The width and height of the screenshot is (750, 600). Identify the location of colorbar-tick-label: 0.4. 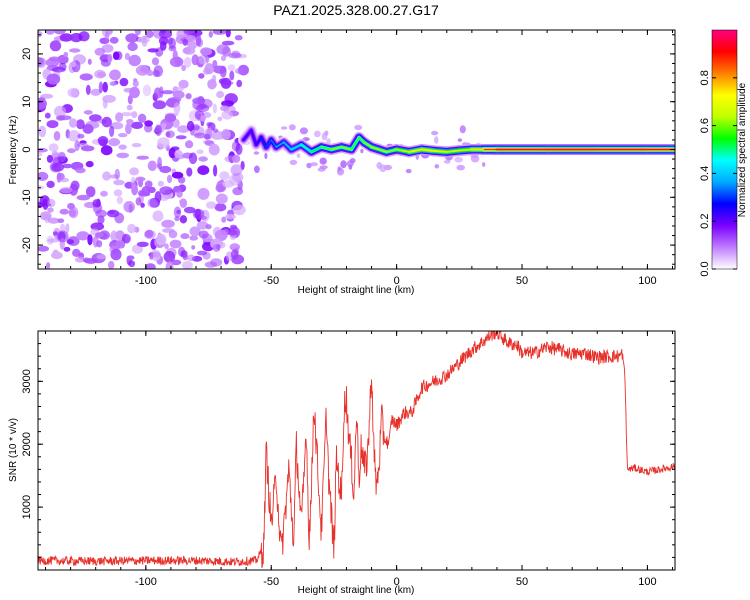
(705, 173).